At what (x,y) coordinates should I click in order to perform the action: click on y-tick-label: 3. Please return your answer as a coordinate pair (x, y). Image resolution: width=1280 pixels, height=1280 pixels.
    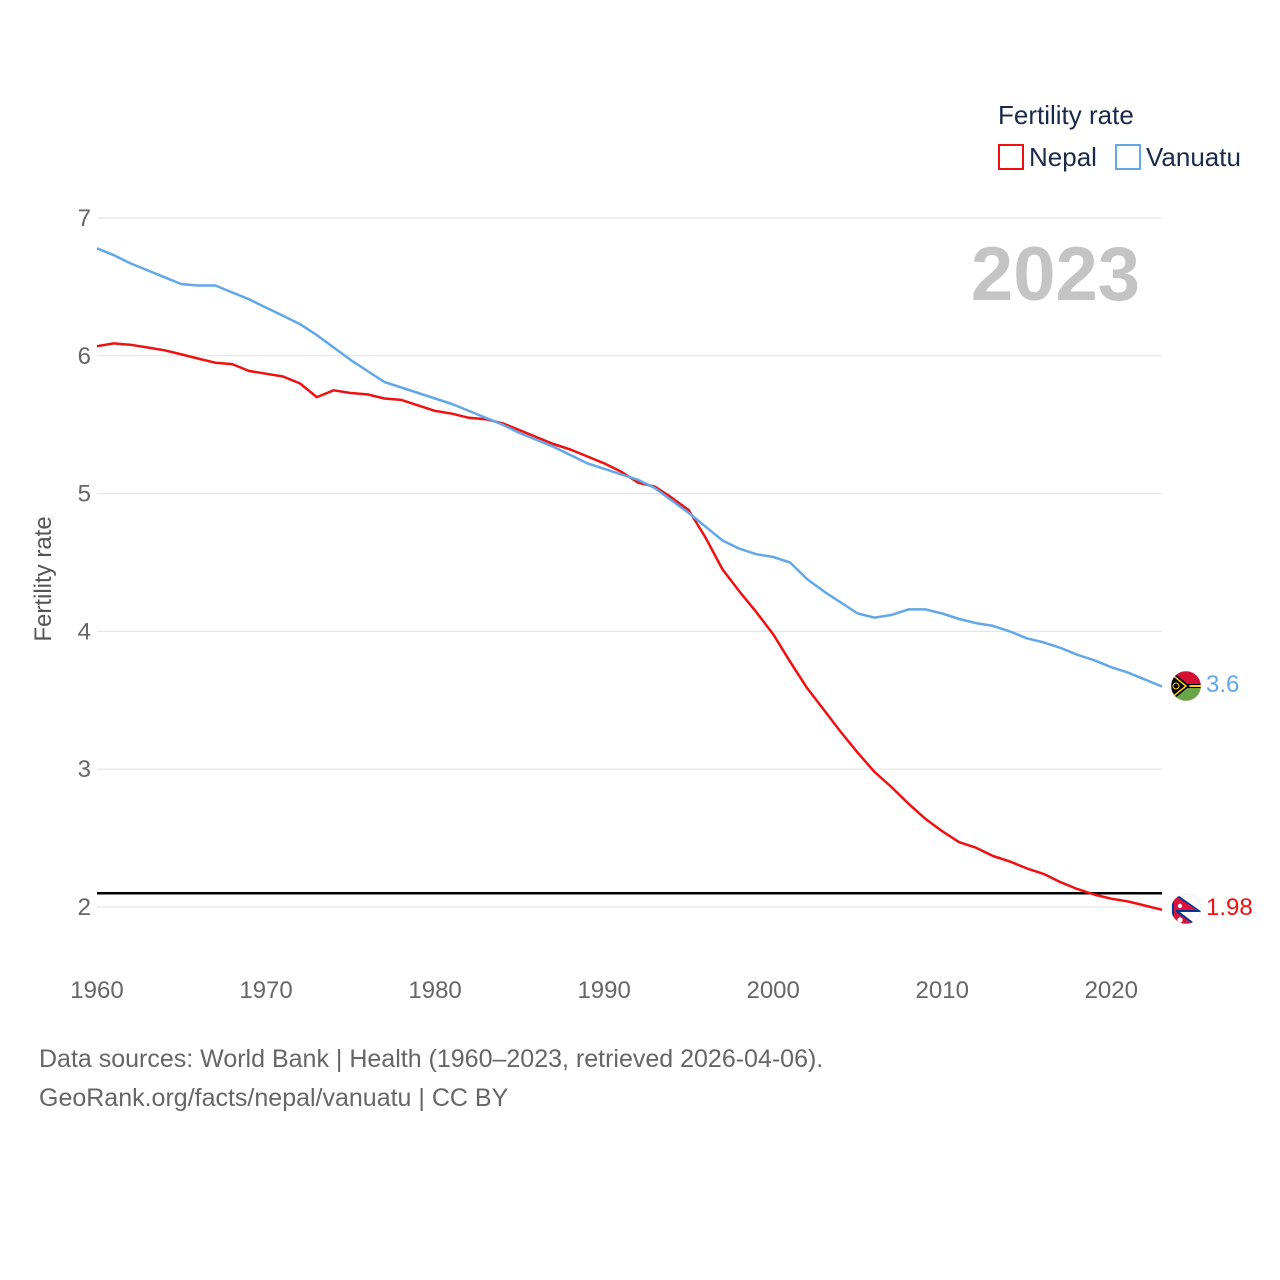
    Looking at the image, I should click on (84, 769).